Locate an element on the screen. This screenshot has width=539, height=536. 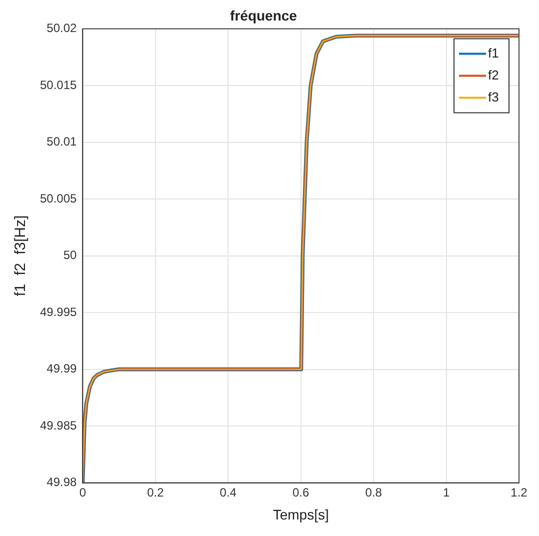
legend-label: f2 is located at coordinates (493, 74).